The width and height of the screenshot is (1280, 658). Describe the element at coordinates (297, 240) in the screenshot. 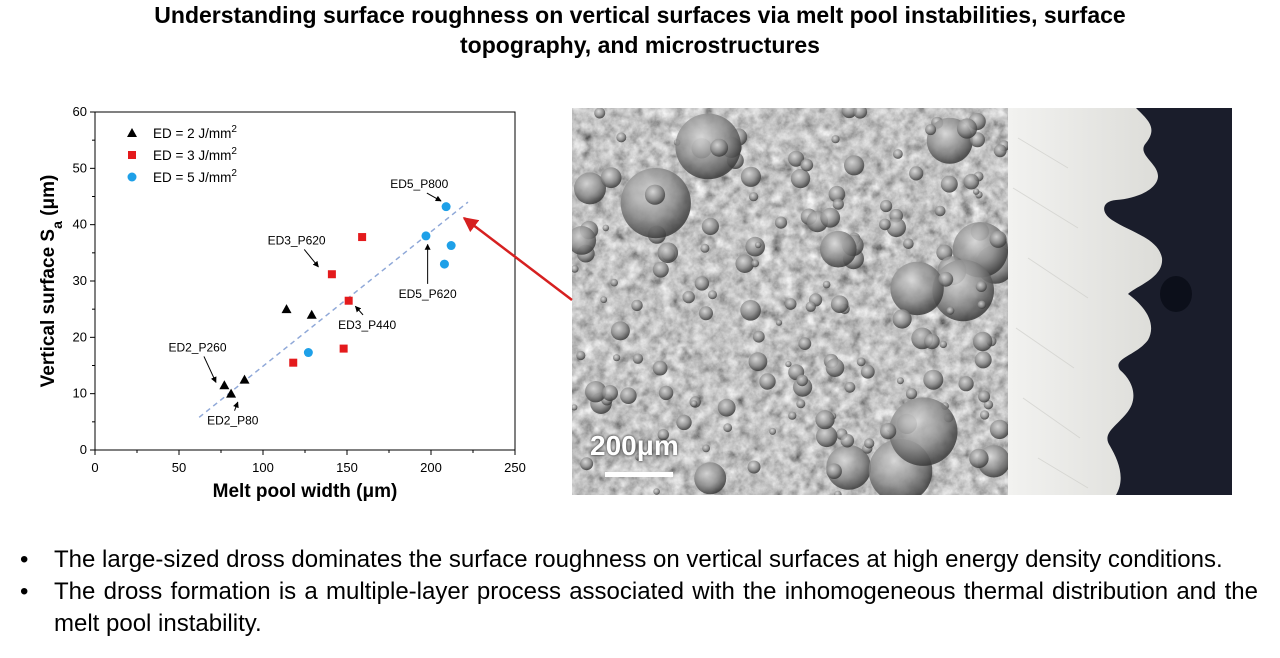

I see `annotation-label: ED3_P620` at that location.